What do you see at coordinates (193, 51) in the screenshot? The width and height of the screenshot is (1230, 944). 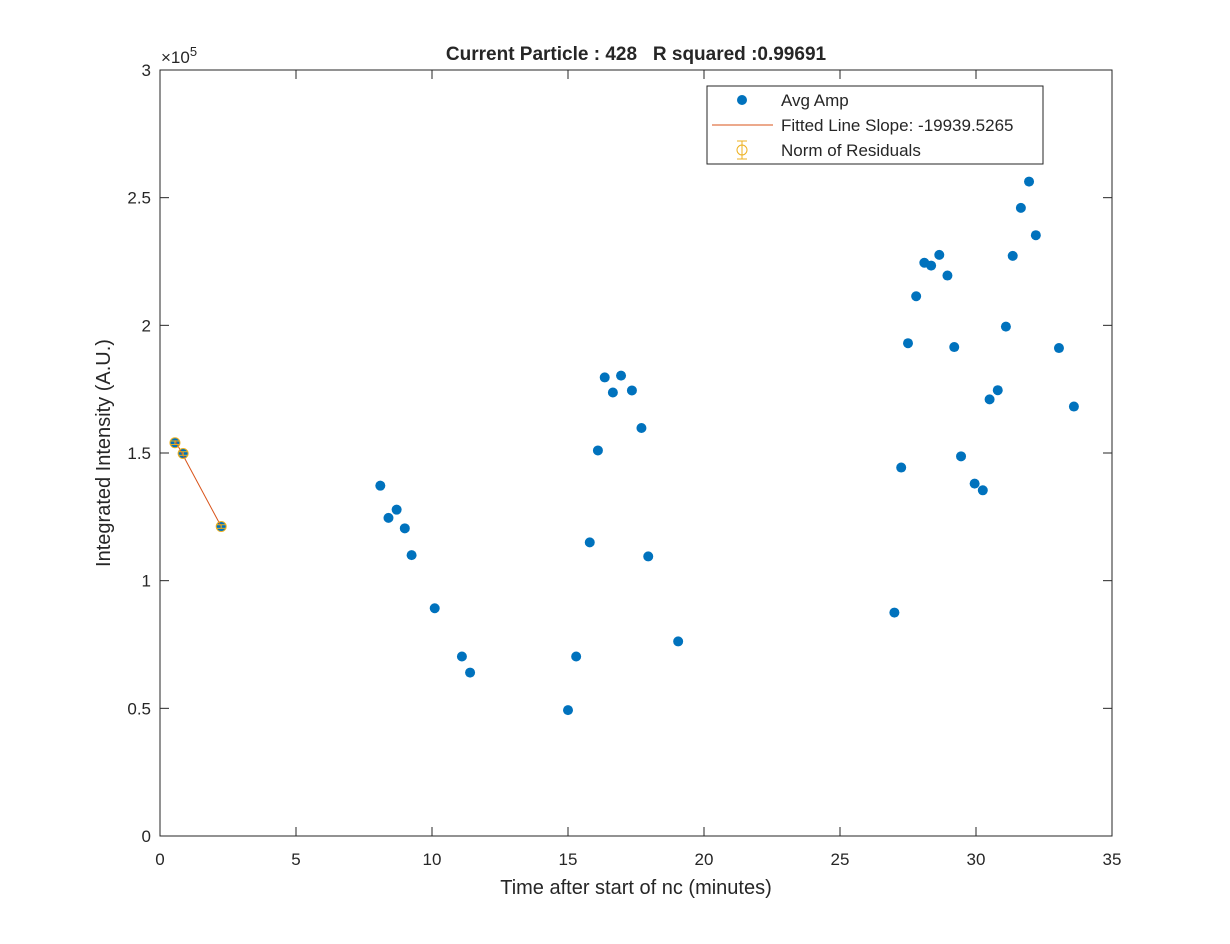 I see `y-axis-exponent-power: 5` at bounding box center [193, 51].